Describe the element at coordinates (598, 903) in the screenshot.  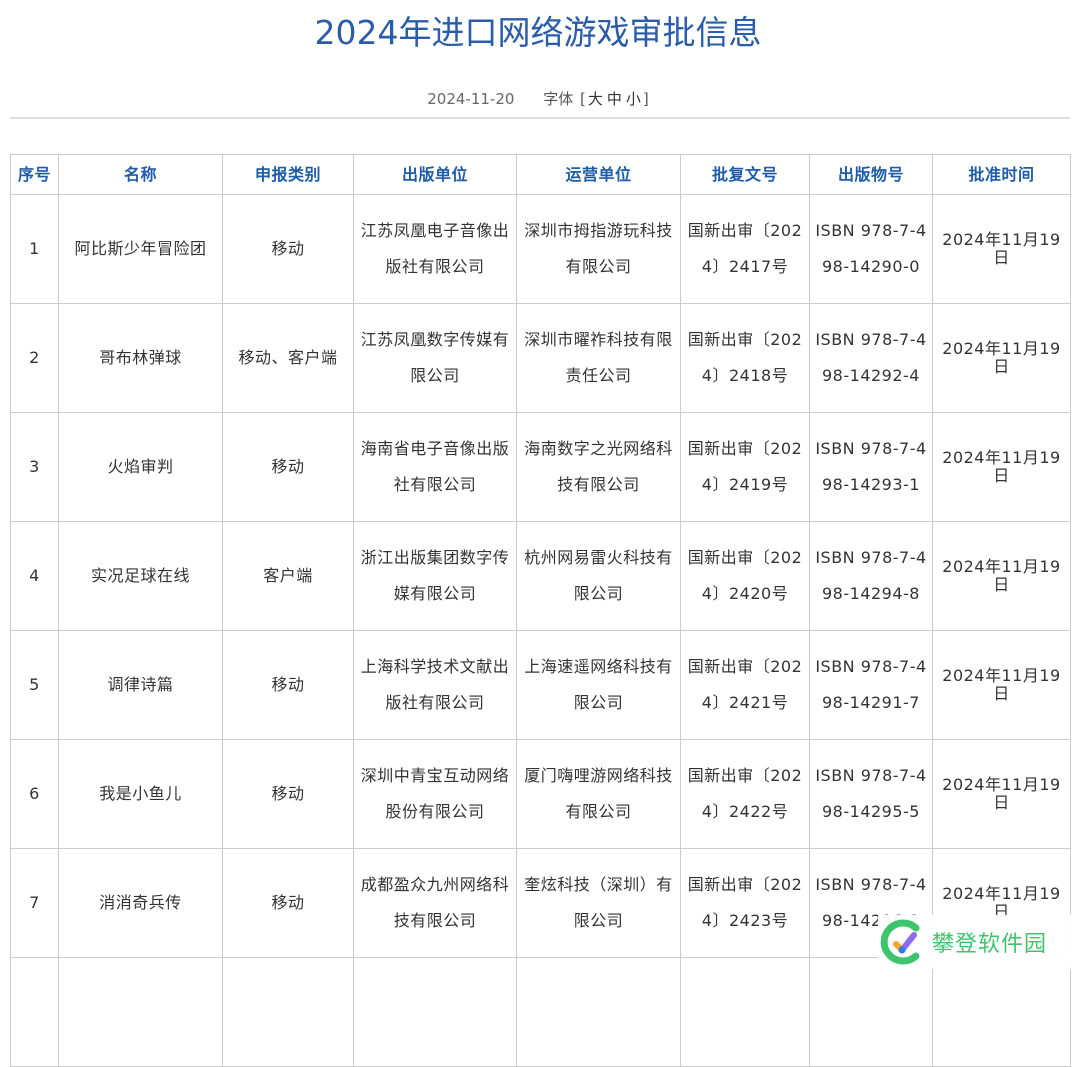
I see `operator-cell: 奎炫科技（深圳）有限公司` at that location.